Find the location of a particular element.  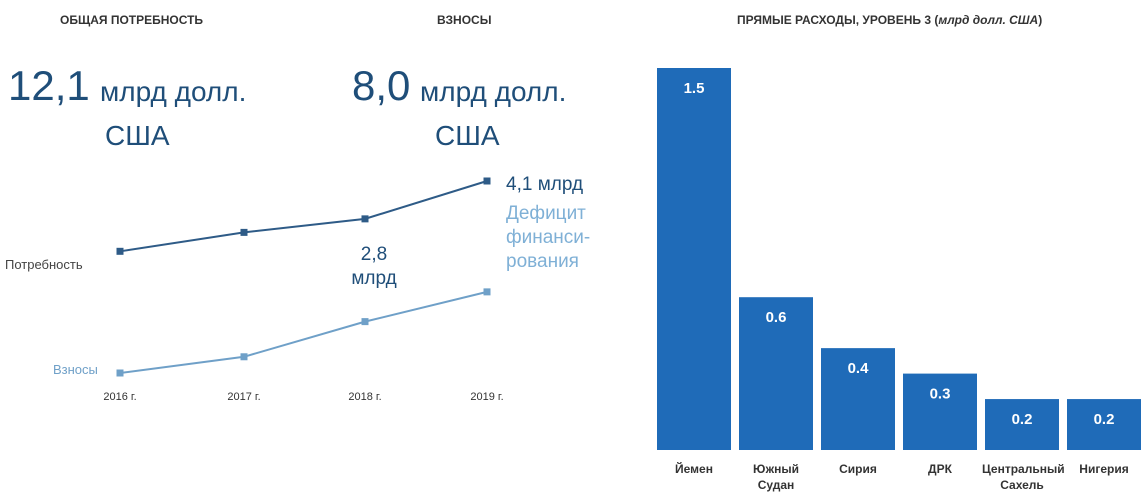

x-tick-label: Нигерия is located at coordinates (1104, 469).